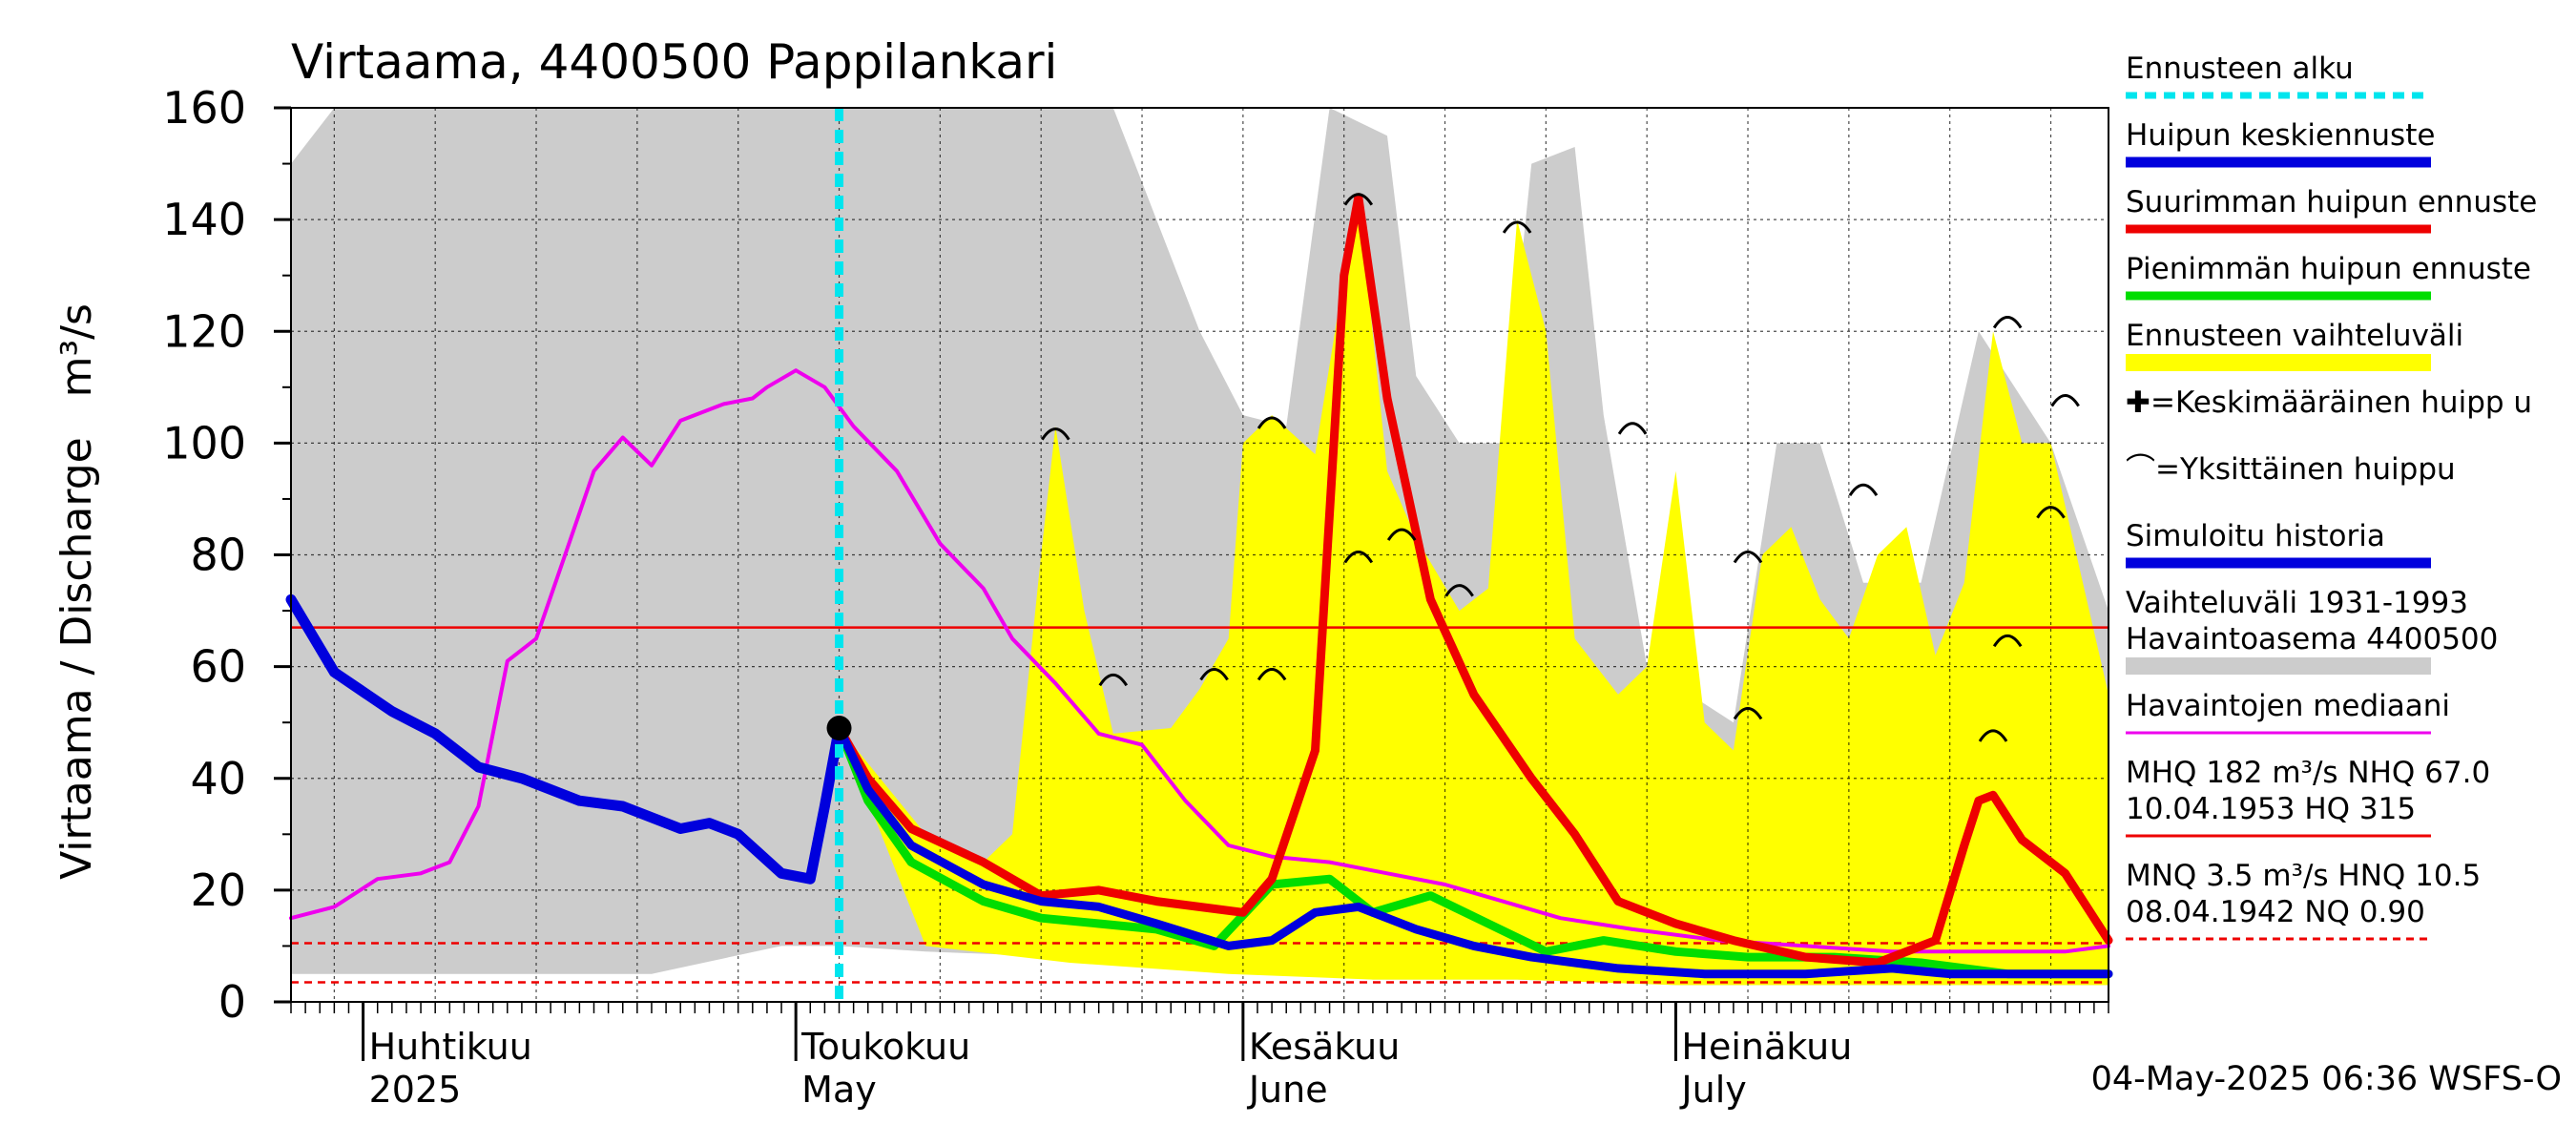 This screenshot has height=1145, width=2576. What do you see at coordinates (2275, 912) in the screenshot?
I see `legend-label: 08.04.1942 NQ 0.90` at bounding box center [2275, 912].